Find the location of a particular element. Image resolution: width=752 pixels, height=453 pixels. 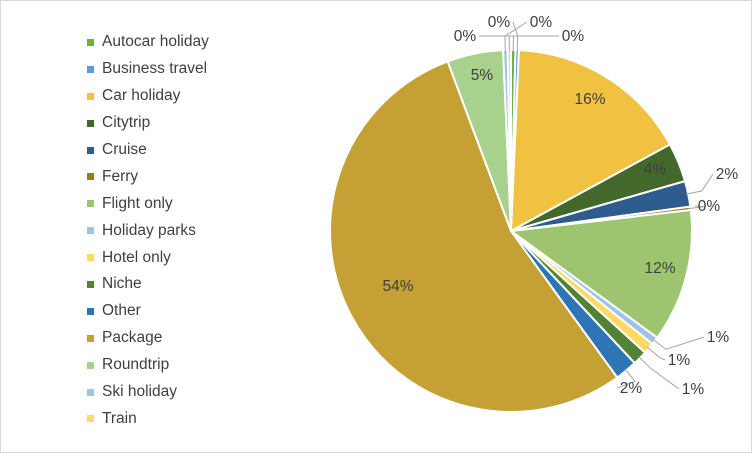

legend-label: Holiday parks is located at coordinates (149, 230).